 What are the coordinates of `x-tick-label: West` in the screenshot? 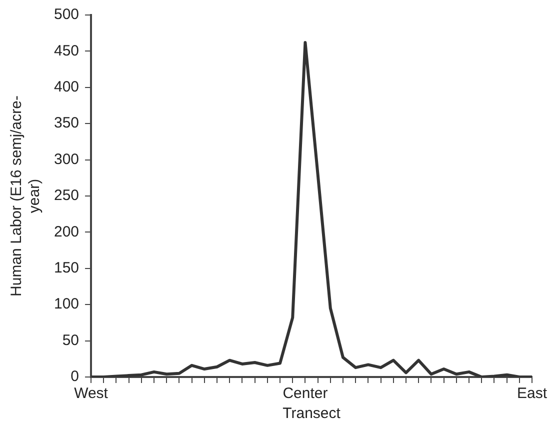 It's located at (91, 393).